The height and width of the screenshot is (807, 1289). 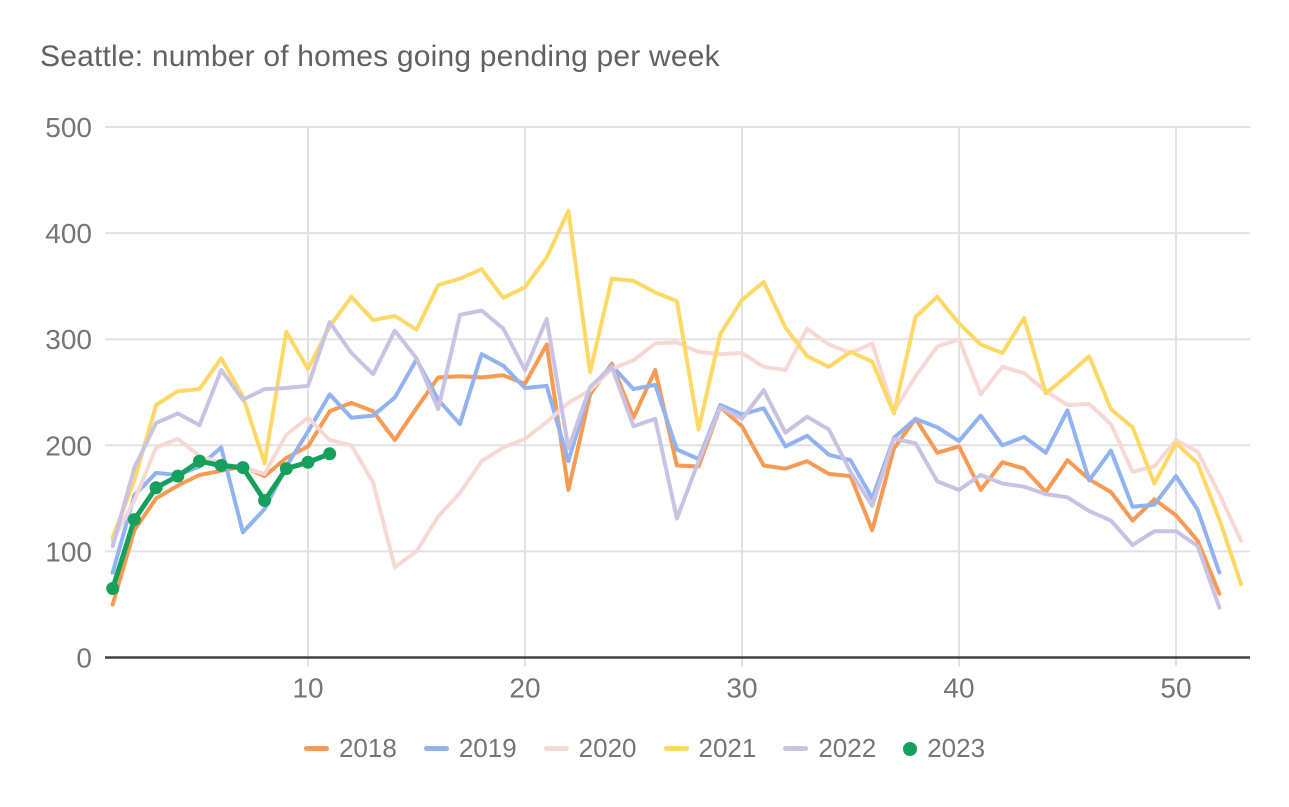 I want to click on y-tick-label: 100, so click(x=68, y=551).